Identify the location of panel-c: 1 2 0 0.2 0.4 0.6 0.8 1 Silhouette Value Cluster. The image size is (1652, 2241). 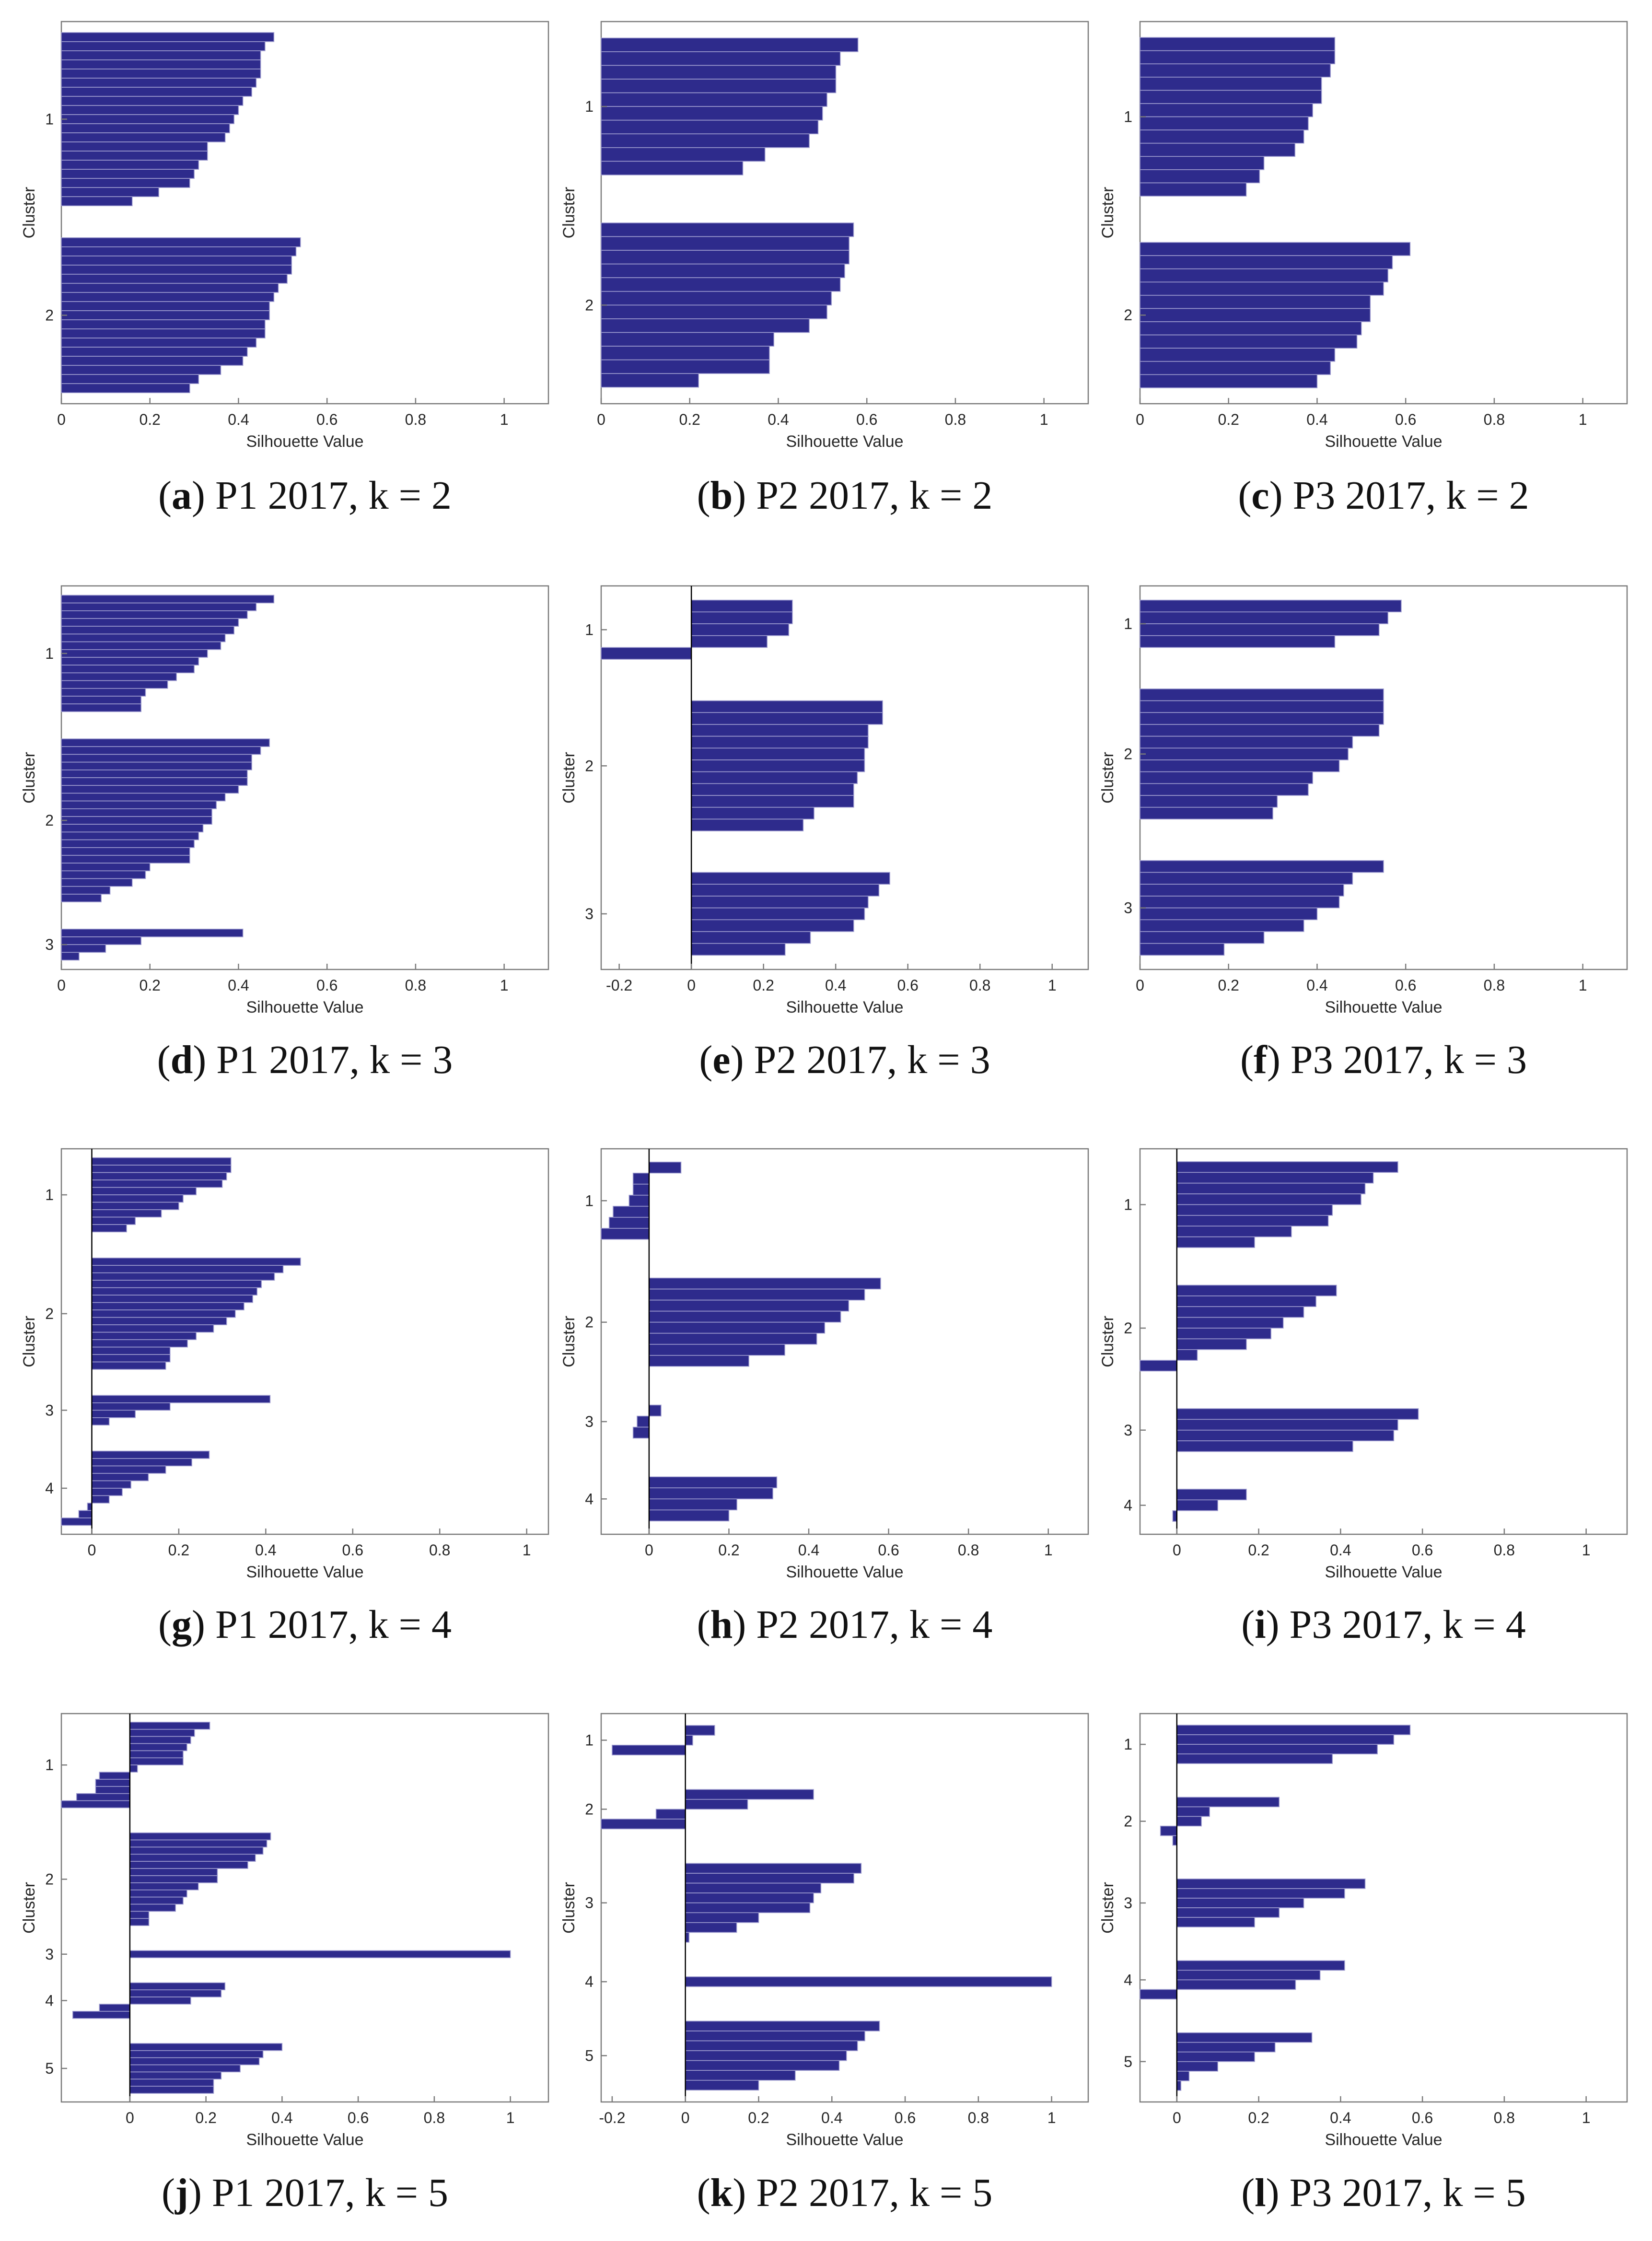
(1363, 236).